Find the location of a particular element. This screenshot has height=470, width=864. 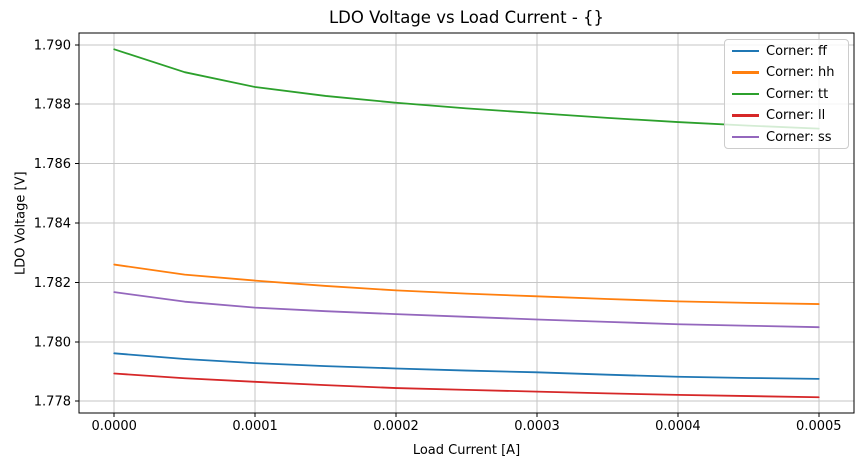

legend-item-ss: Corner: ss is located at coordinates (786, 137).